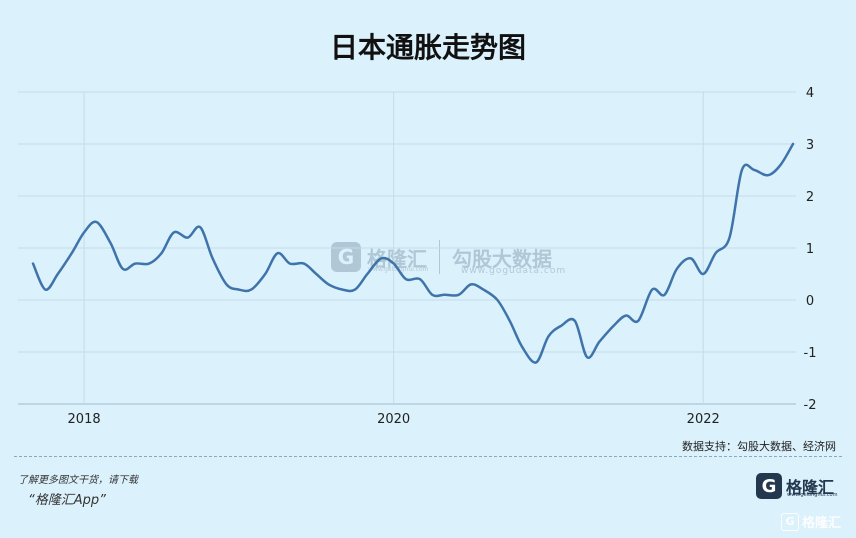 The height and width of the screenshot is (538, 856). Describe the element at coordinates (439, 257) in the screenshot. I see `watermark-separator` at that location.